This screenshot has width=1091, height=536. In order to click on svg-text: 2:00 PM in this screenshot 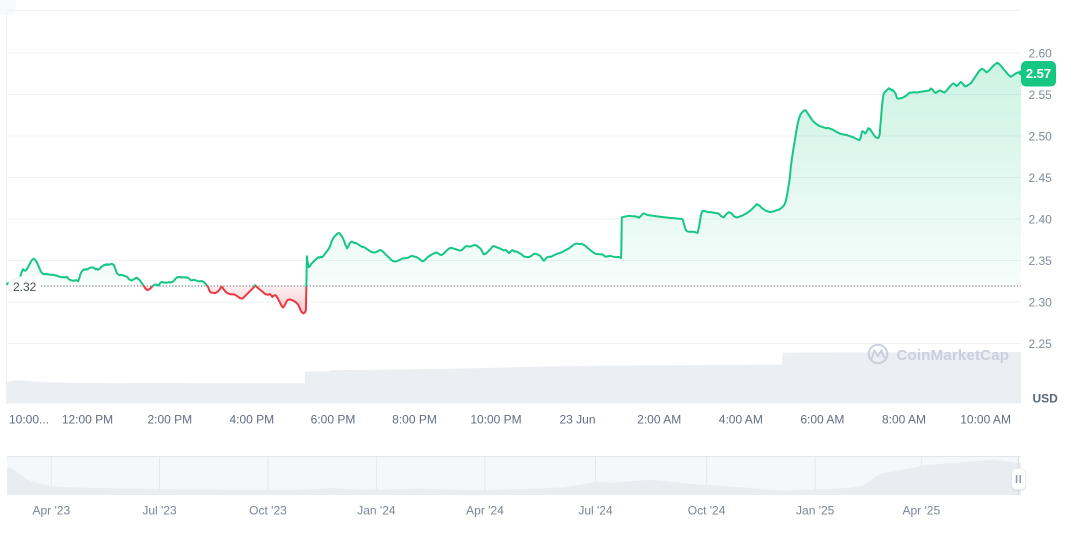, I will do `click(169, 419)`.